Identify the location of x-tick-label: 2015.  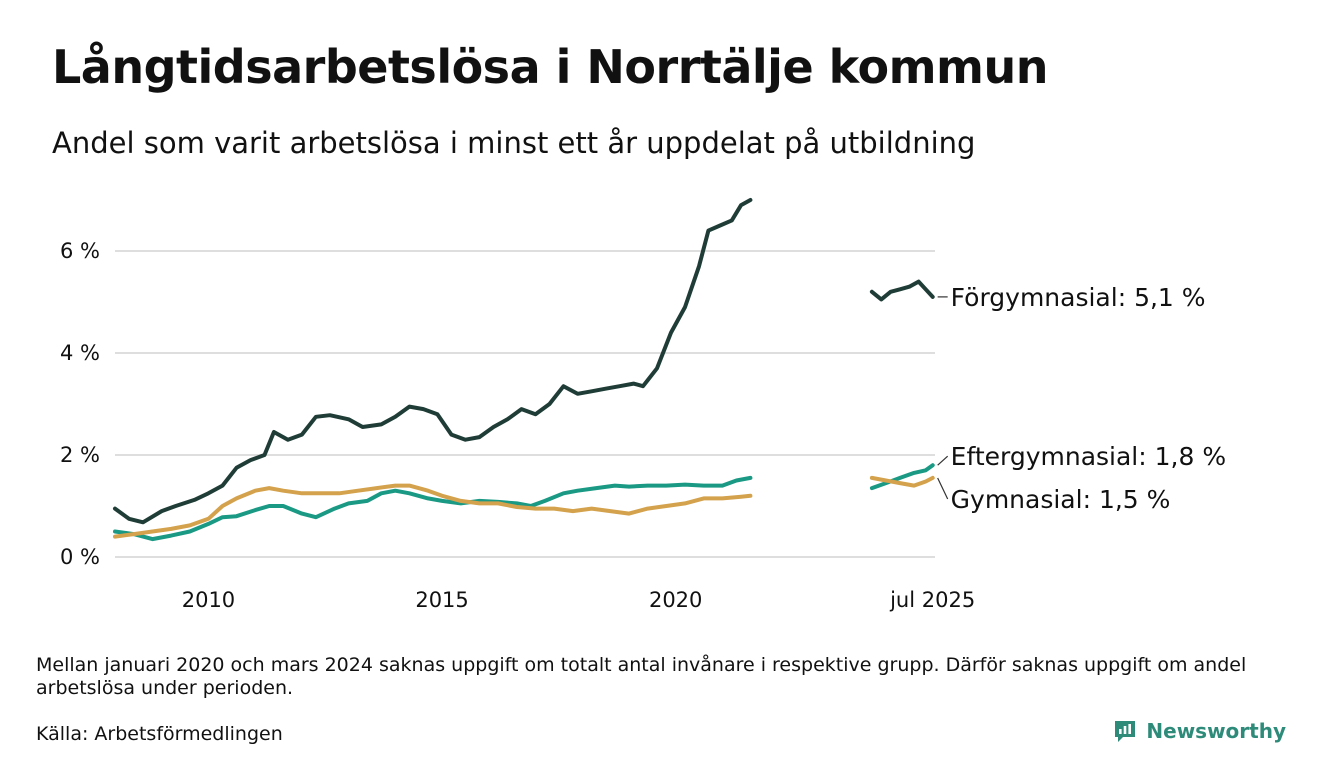
(441, 600).